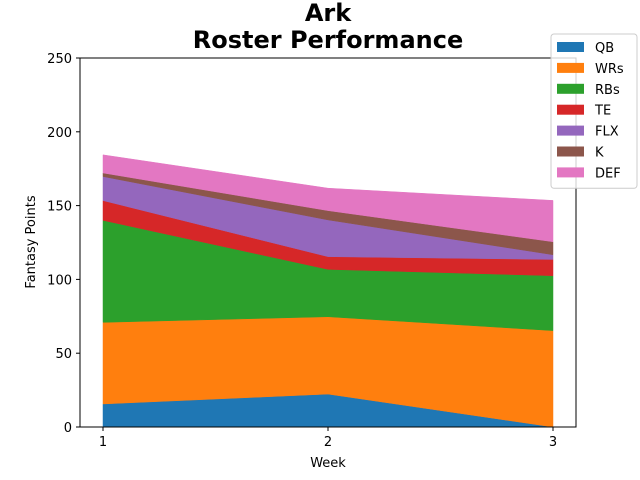 The width and height of the screenshot is (640, 480). I want to click on chart-title-line2: Roster Performance, so click(328, 40).